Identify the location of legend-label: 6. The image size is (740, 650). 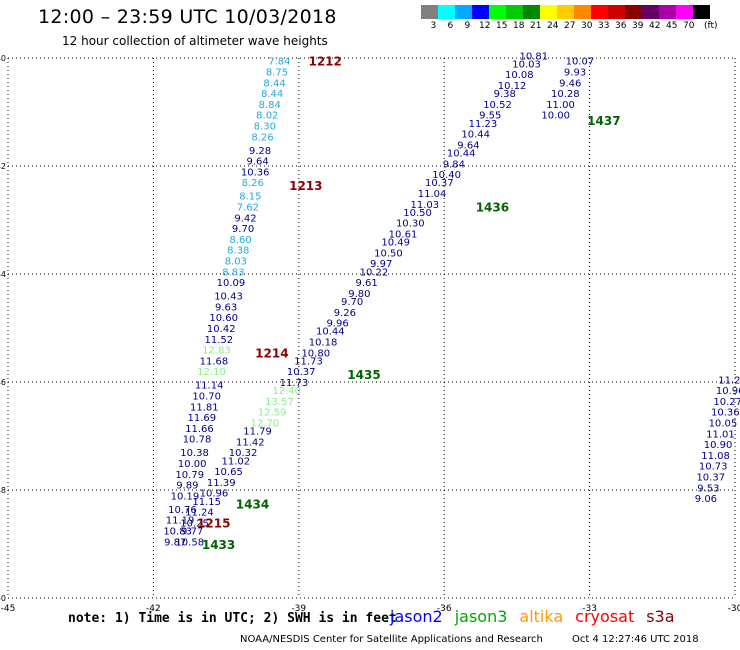
(450, 26).